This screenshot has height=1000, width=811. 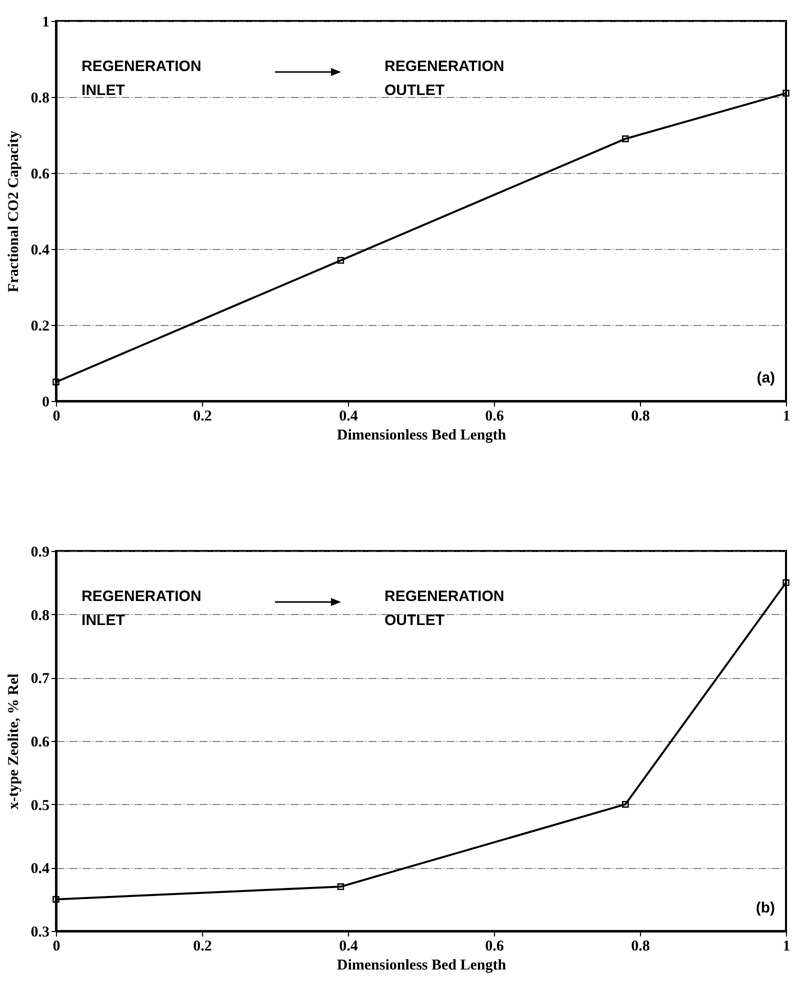 I want to click on annotation: (a), so click(x=766, y=378).